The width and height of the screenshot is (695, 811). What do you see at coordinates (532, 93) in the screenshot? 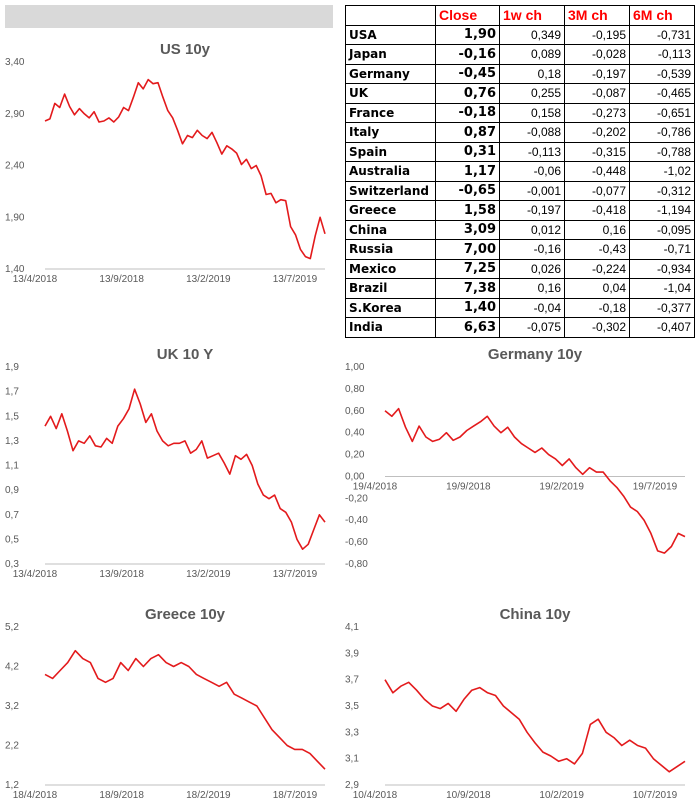
I see `cell-1w-change: 0,255` at bounding box center [532, 93].